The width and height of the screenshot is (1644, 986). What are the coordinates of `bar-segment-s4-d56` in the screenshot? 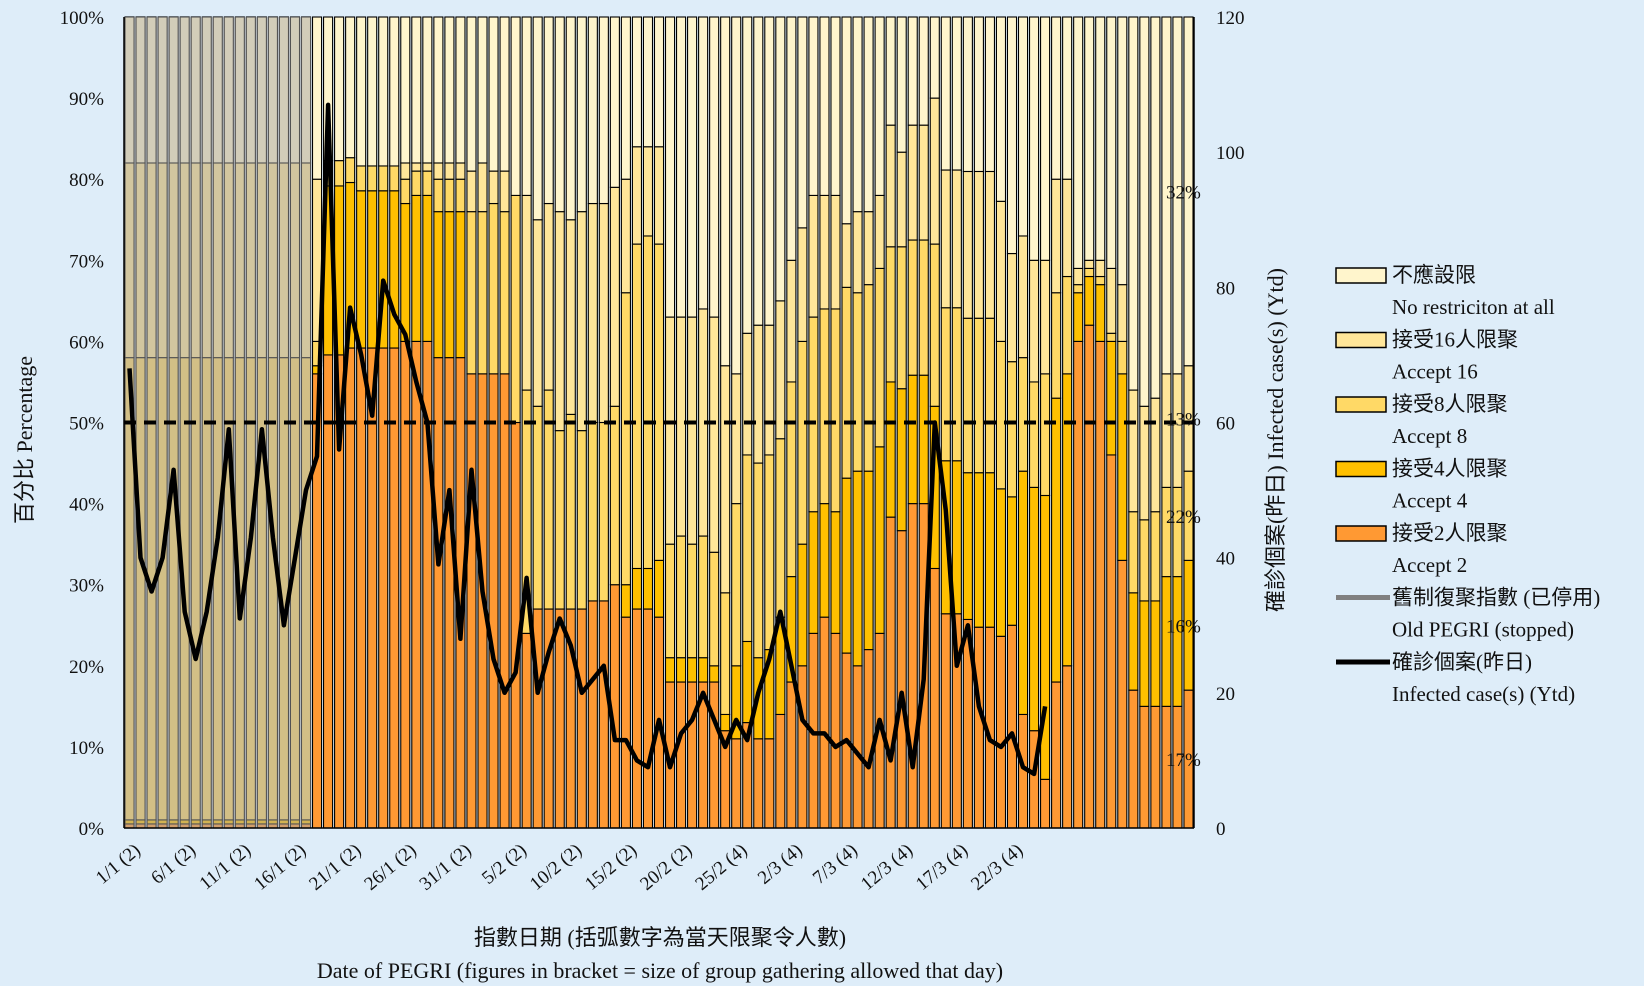 It's located at (747, 175).